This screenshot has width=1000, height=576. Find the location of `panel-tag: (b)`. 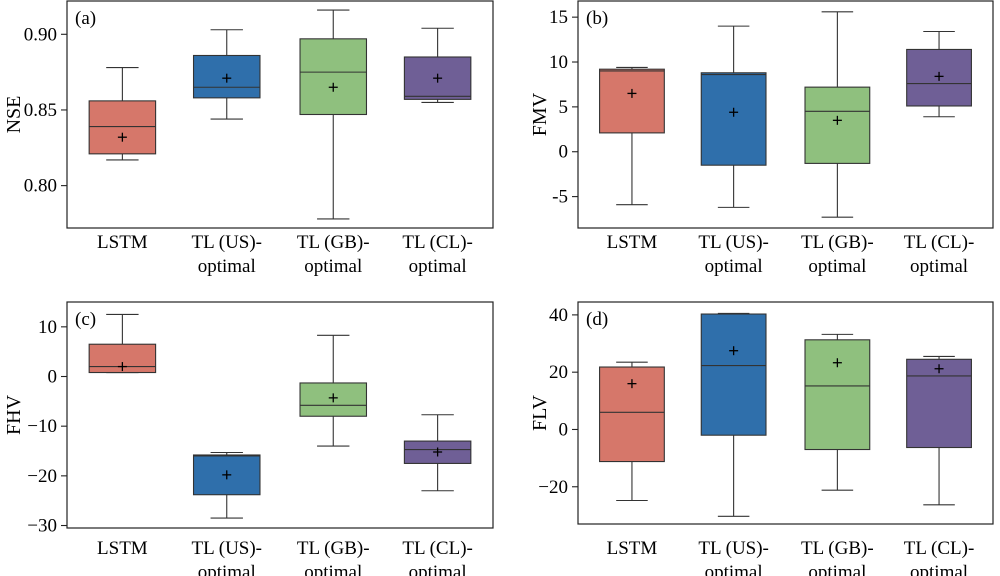

panel-tag: (b) is located at coordinates (597, 18).